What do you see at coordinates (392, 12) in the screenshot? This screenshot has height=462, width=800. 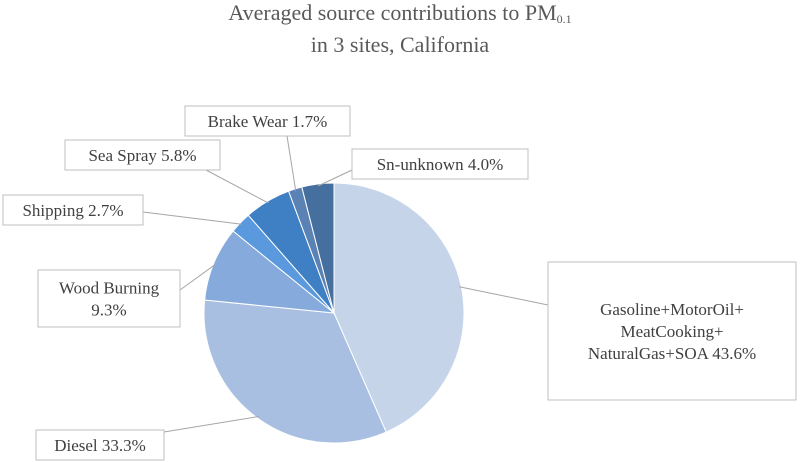 I see `chart-title-main: Averaged source contributions to PM` at bounding box center [392, 12].